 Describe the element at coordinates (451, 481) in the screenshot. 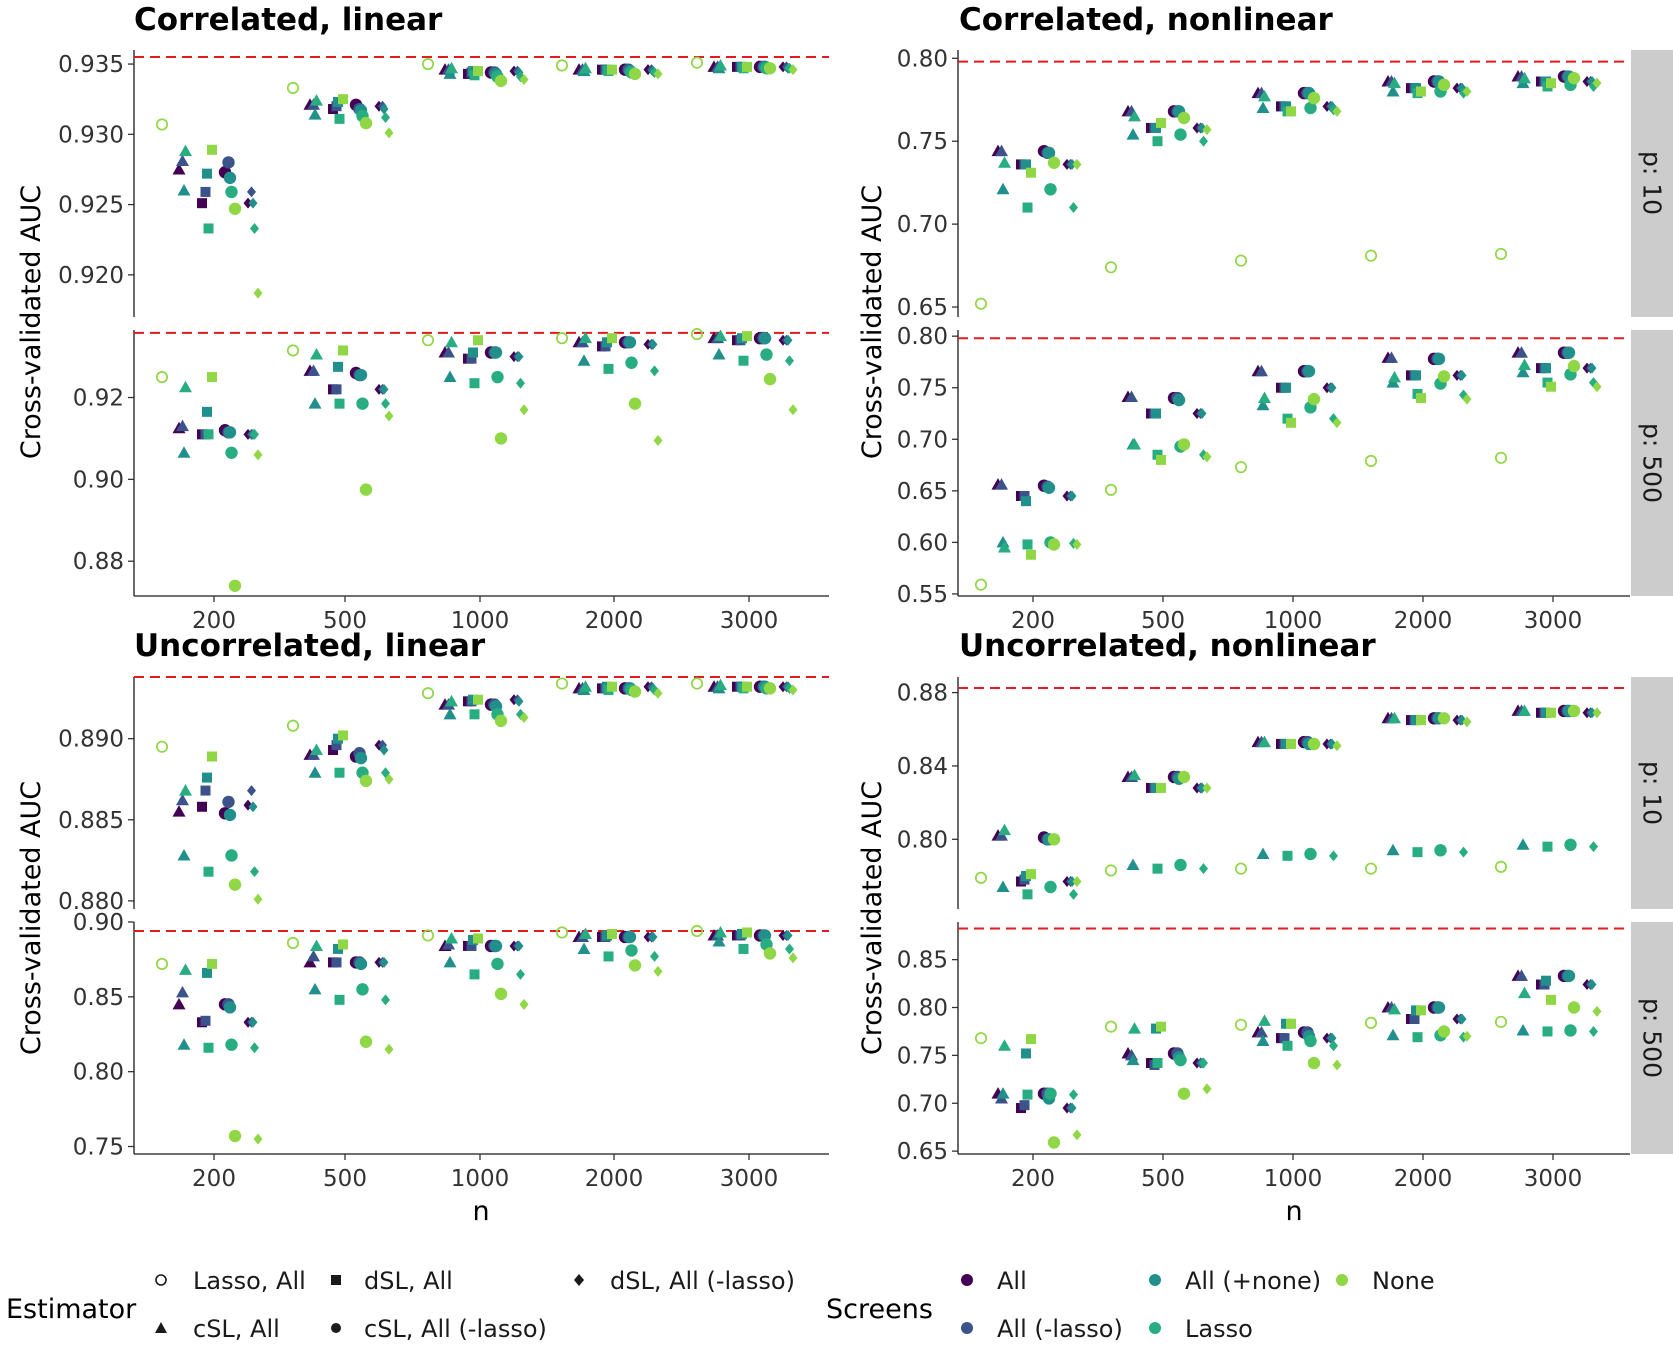

I see `panel-correlated-linear-p-500: 0.88 0.90 0.92 200 500 1000 2000 3000` at that location.